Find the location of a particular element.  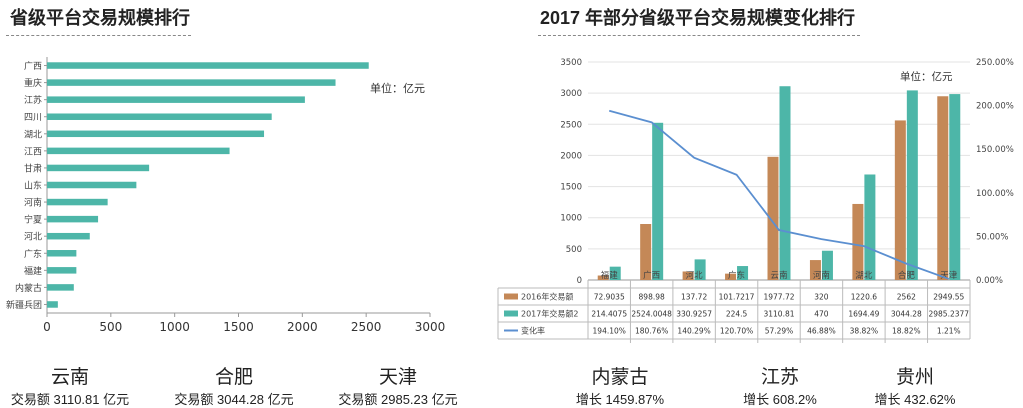

category-label: 宁夏 is located at coordinates (33, 220).